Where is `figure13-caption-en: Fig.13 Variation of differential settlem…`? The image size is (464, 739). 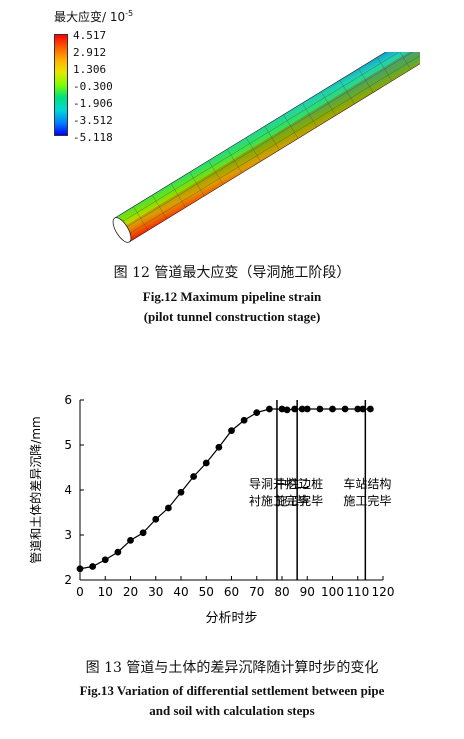 figure13-caption-en: Fig.13 Variation of differential settlem… is located at coordinates (232, 690).